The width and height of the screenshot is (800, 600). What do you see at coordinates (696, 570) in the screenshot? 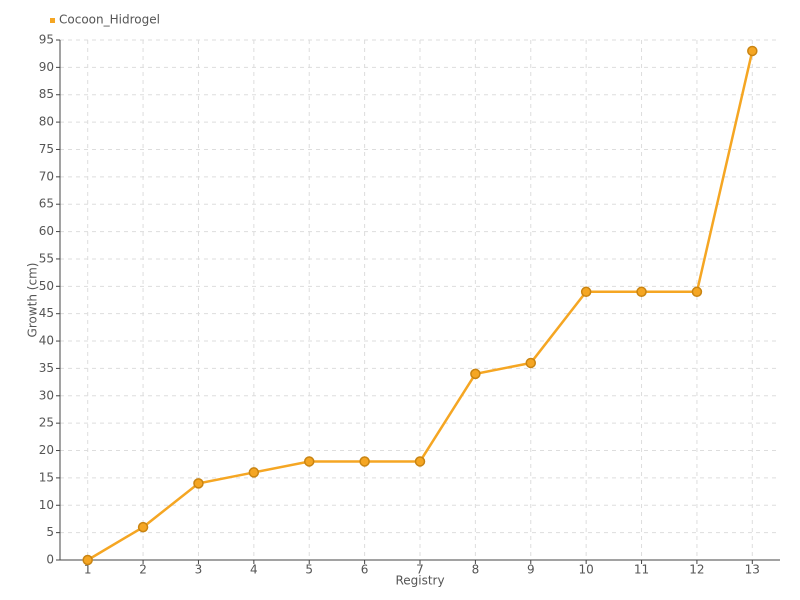
I see `x-tick-label: 12` at bounding box center [696, 570].